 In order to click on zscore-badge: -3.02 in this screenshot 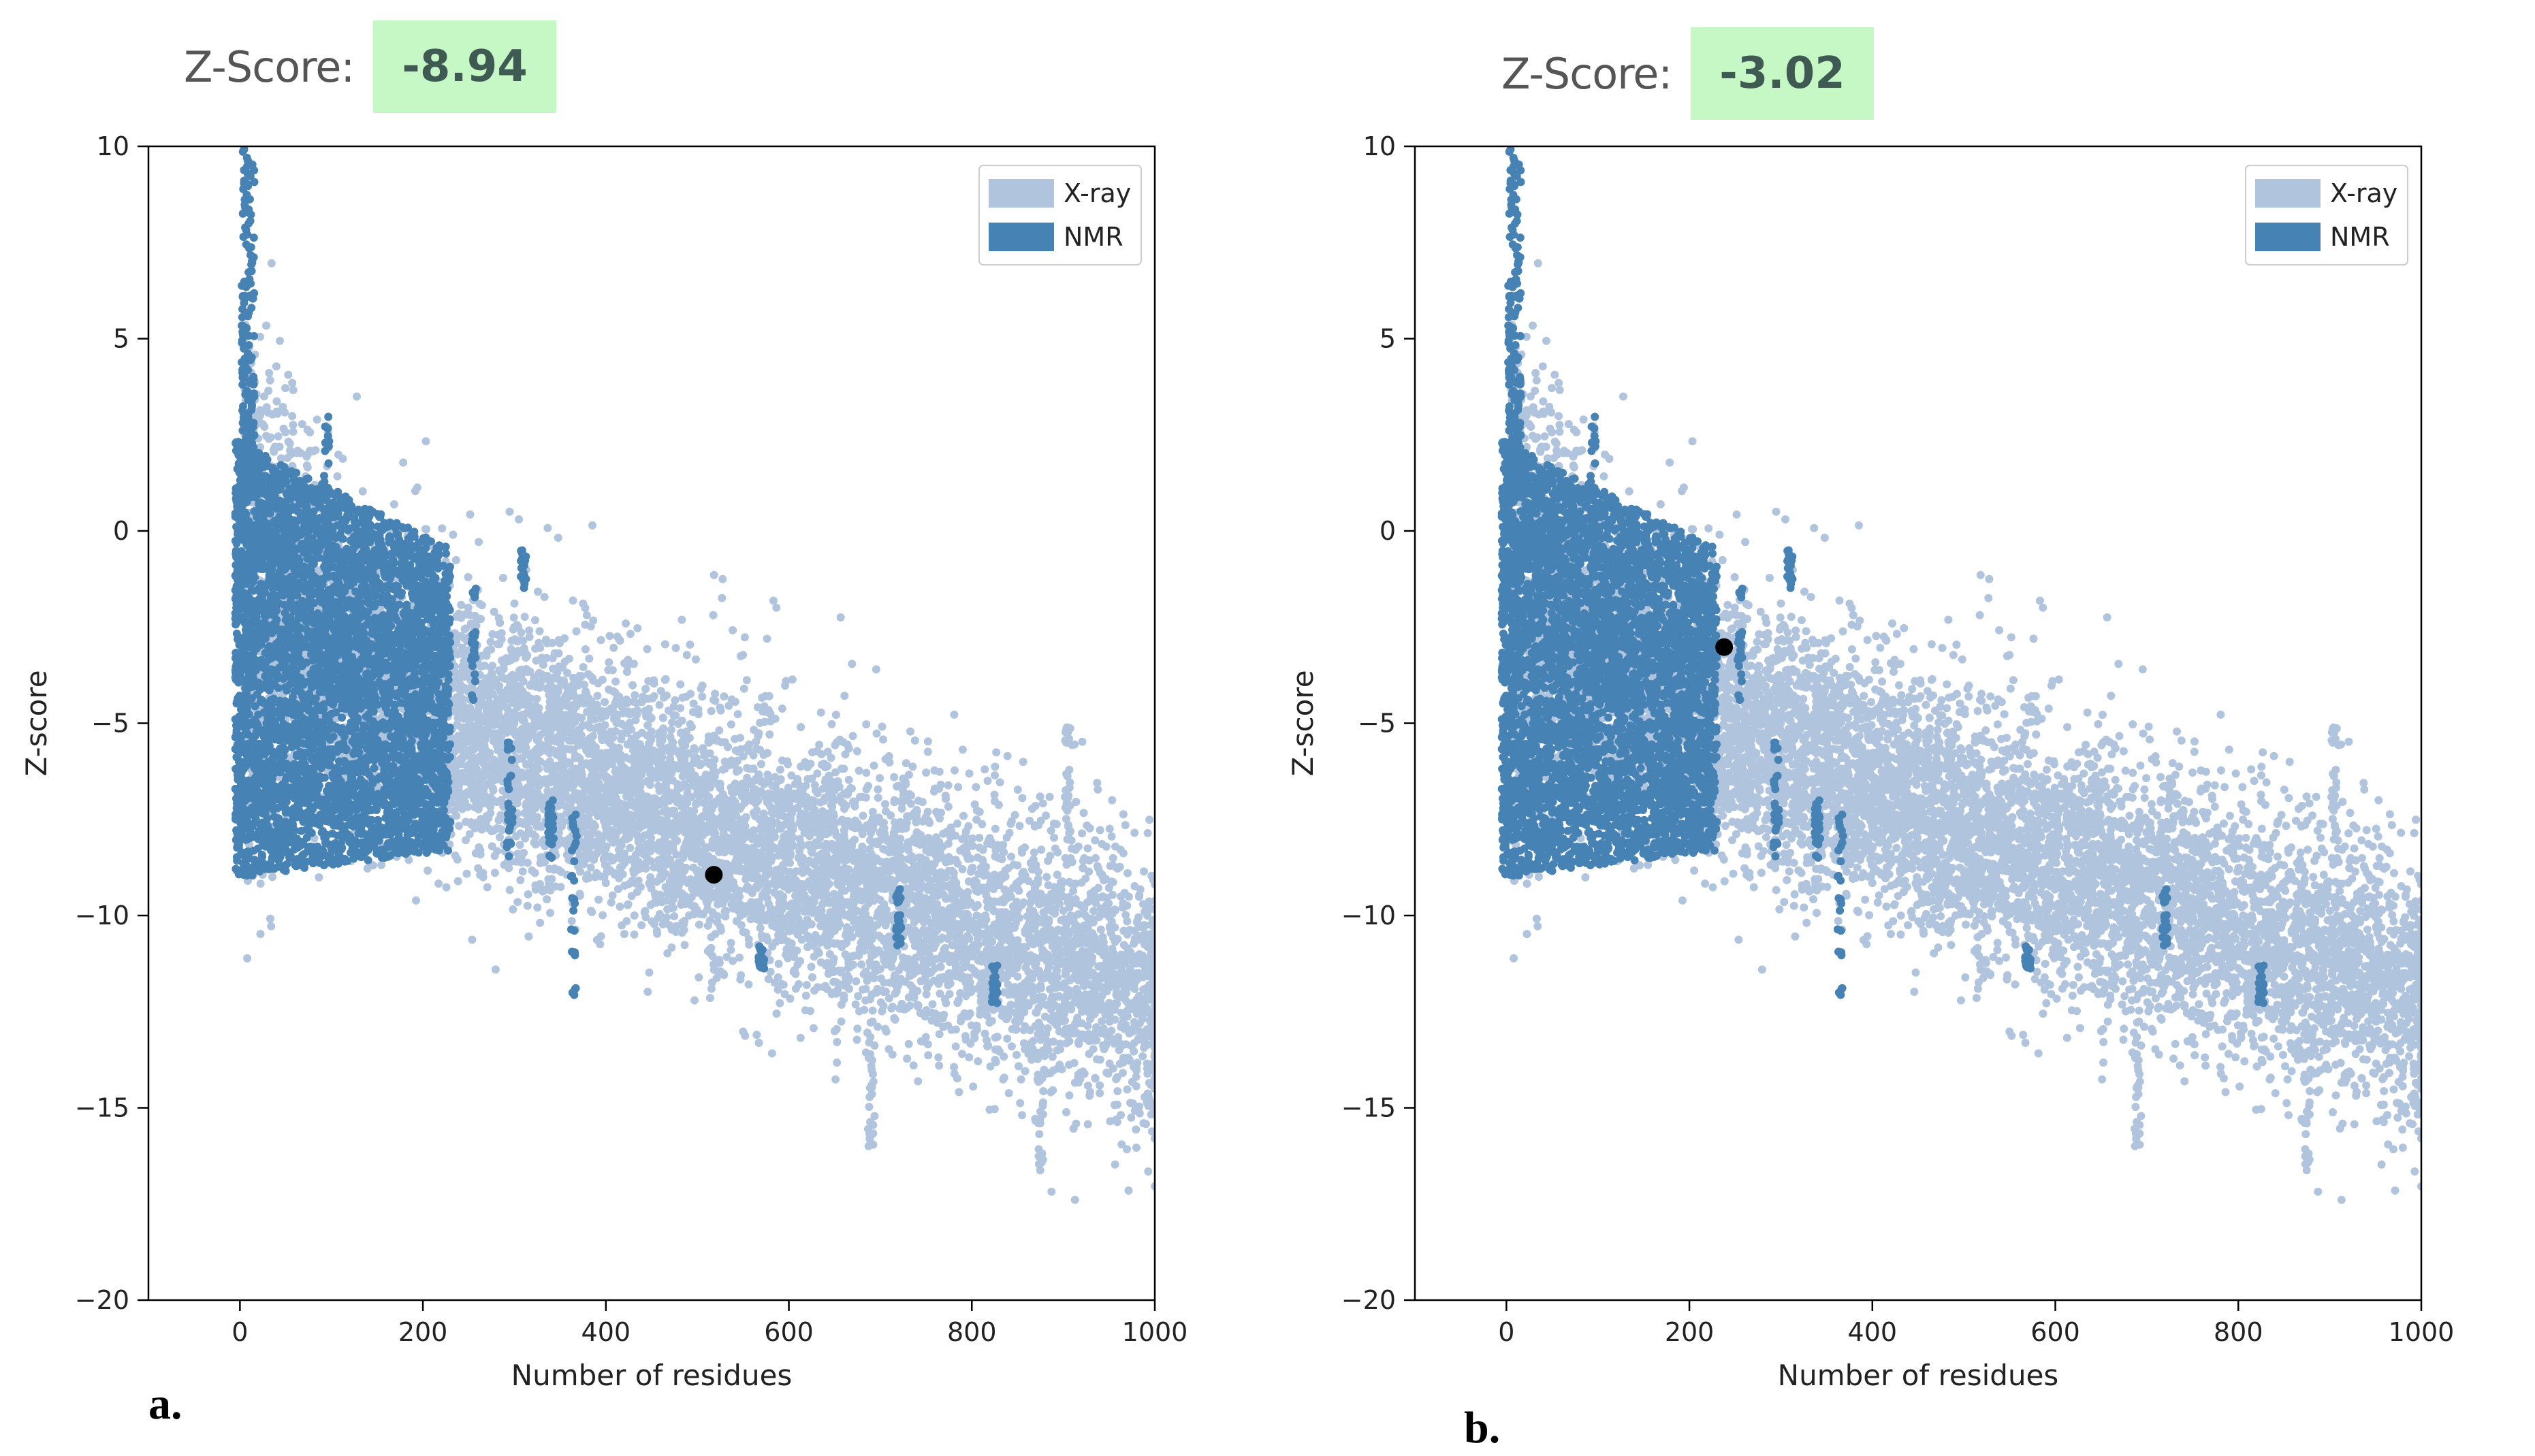, I will do `click(1782, 73)`.